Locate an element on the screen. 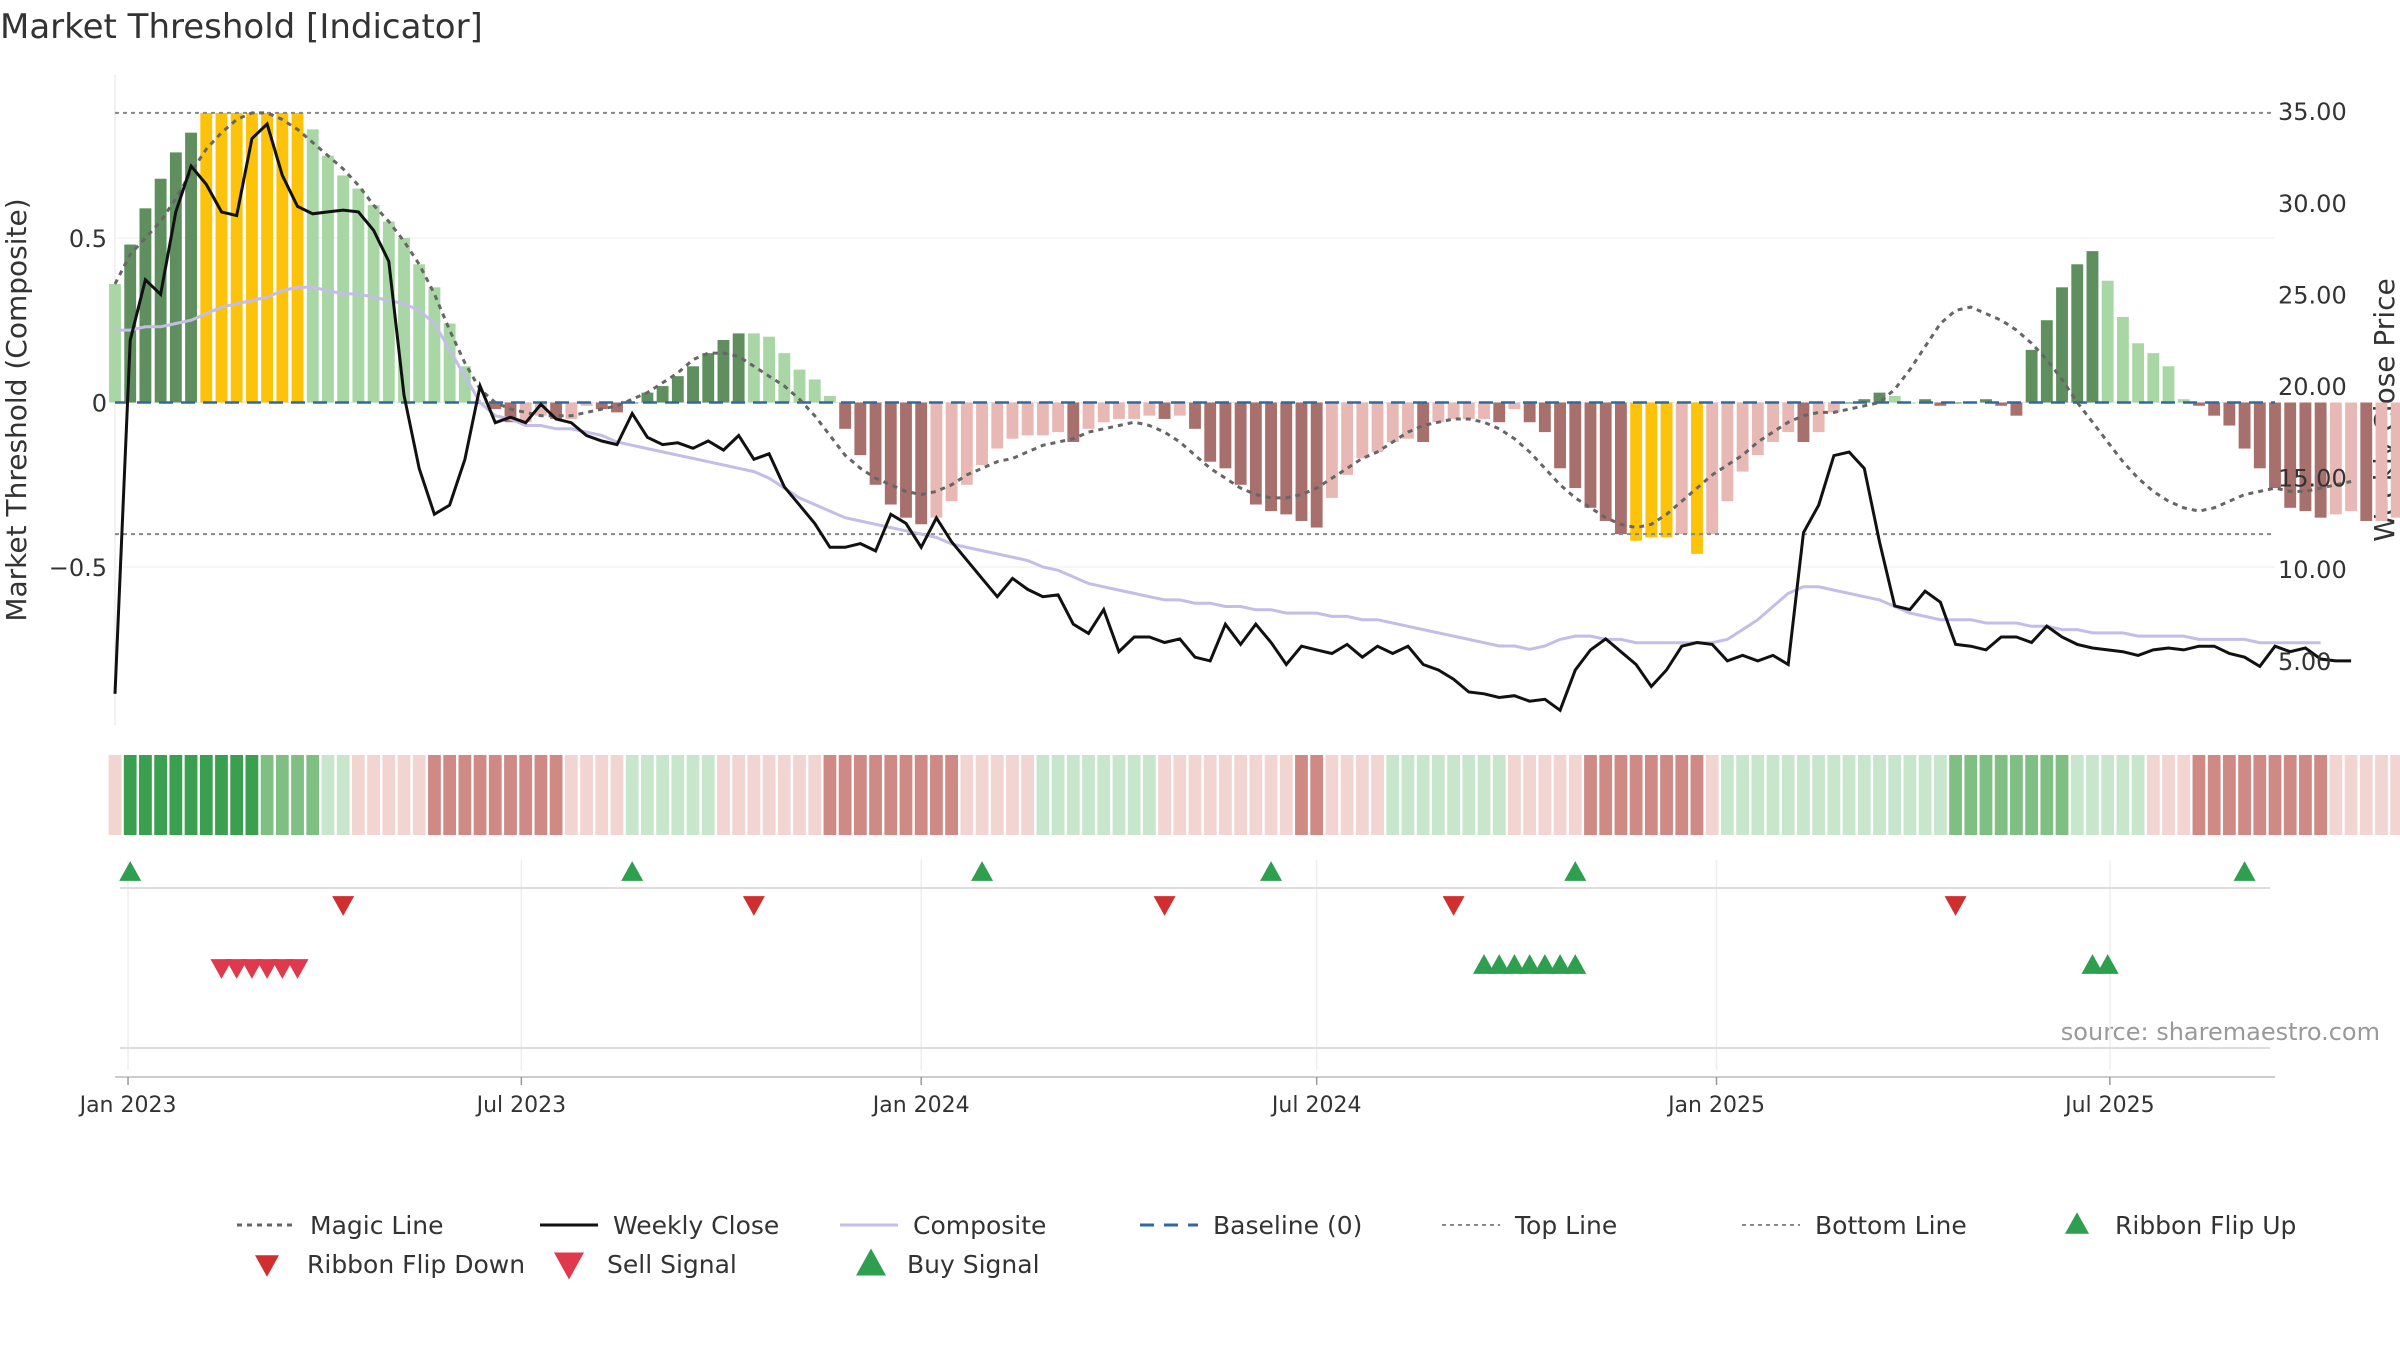  legend-label: Ribbon Flip Up is located at coordinates (2205, 1225).